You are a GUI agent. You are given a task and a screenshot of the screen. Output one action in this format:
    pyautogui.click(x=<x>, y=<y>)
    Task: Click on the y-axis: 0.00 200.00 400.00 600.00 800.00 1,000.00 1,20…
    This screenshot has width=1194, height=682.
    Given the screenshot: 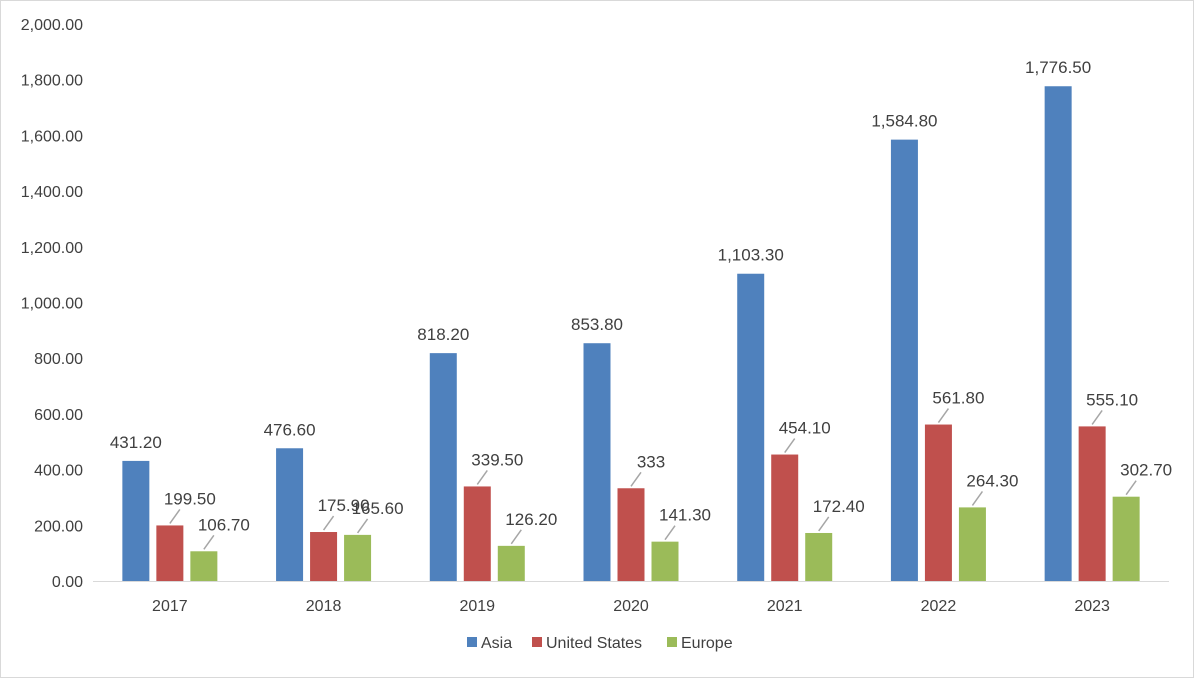 What is the action you would take?
    pyautogui.click(x=52, y=304)
    